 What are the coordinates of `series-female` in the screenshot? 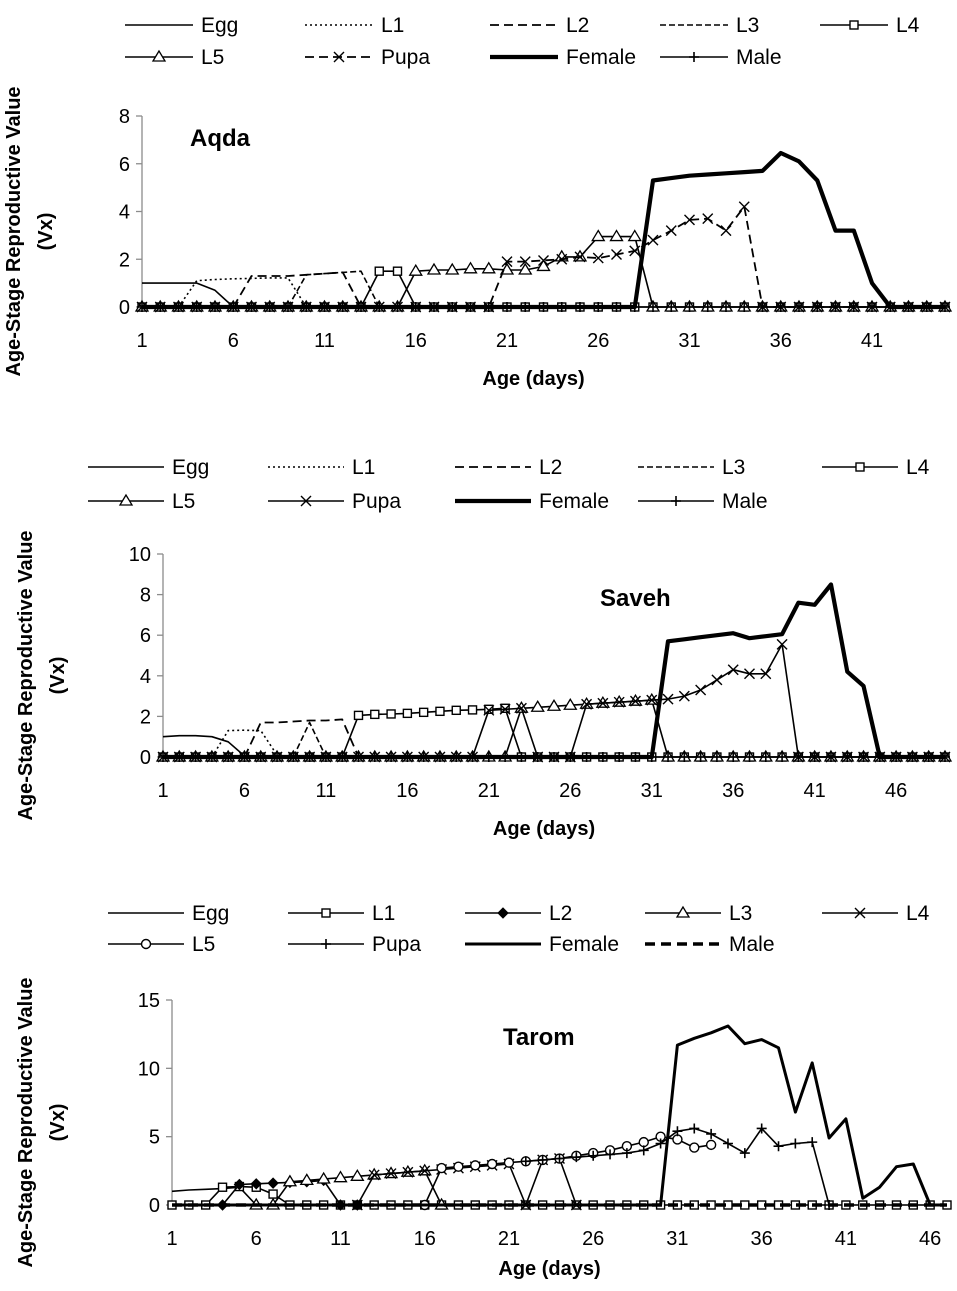 It's located at (543, 230).